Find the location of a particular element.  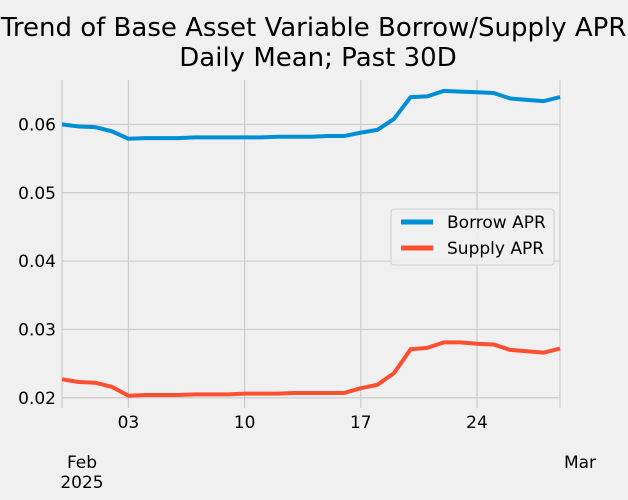

legend-label: Supply APR is located at coordinates (495, 249).